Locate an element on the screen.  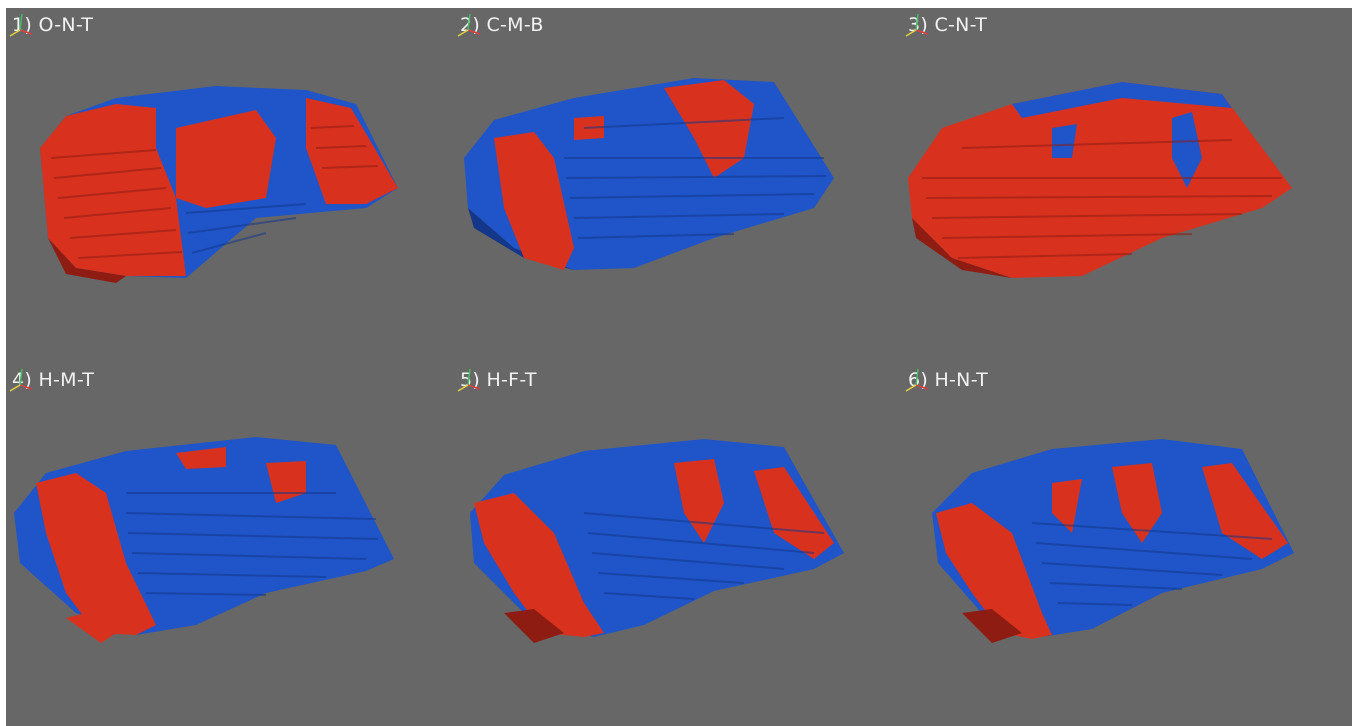
panel-label: 5) H-F-T is located at coordinates (498, 380).